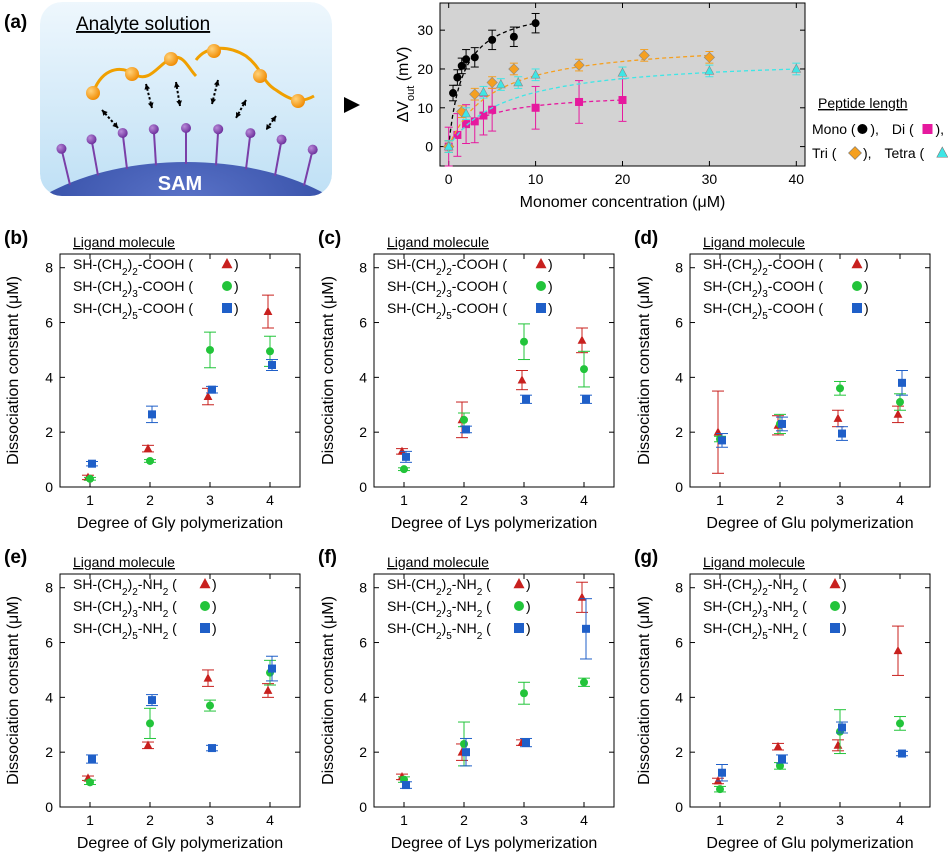 Image resolution: width=948 pixels, height=859 pixels. I want to click on x-axis-label: Degree of Glu polymerization, so click(809, 523).